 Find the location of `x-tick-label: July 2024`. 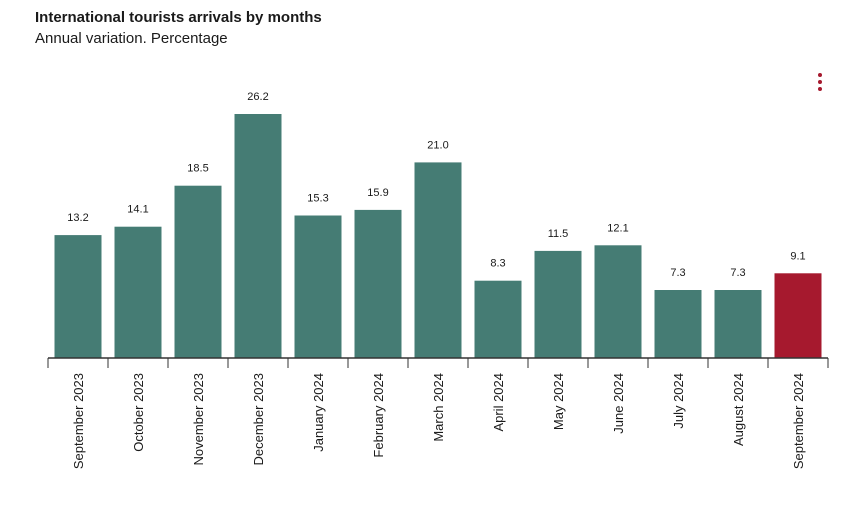

x-tick-label: July 2024 is located at coordinates (678, 401).